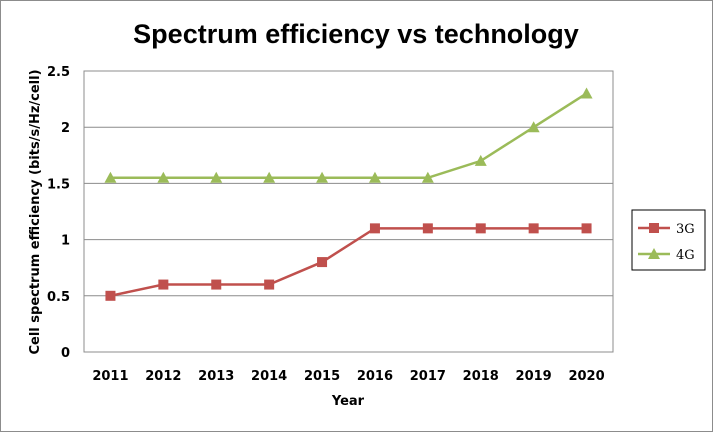 The image size is (713, 432). Describe the element at coordinates (428, 376) in the screenshot. I see `x-tick-label: 2017` at that location.